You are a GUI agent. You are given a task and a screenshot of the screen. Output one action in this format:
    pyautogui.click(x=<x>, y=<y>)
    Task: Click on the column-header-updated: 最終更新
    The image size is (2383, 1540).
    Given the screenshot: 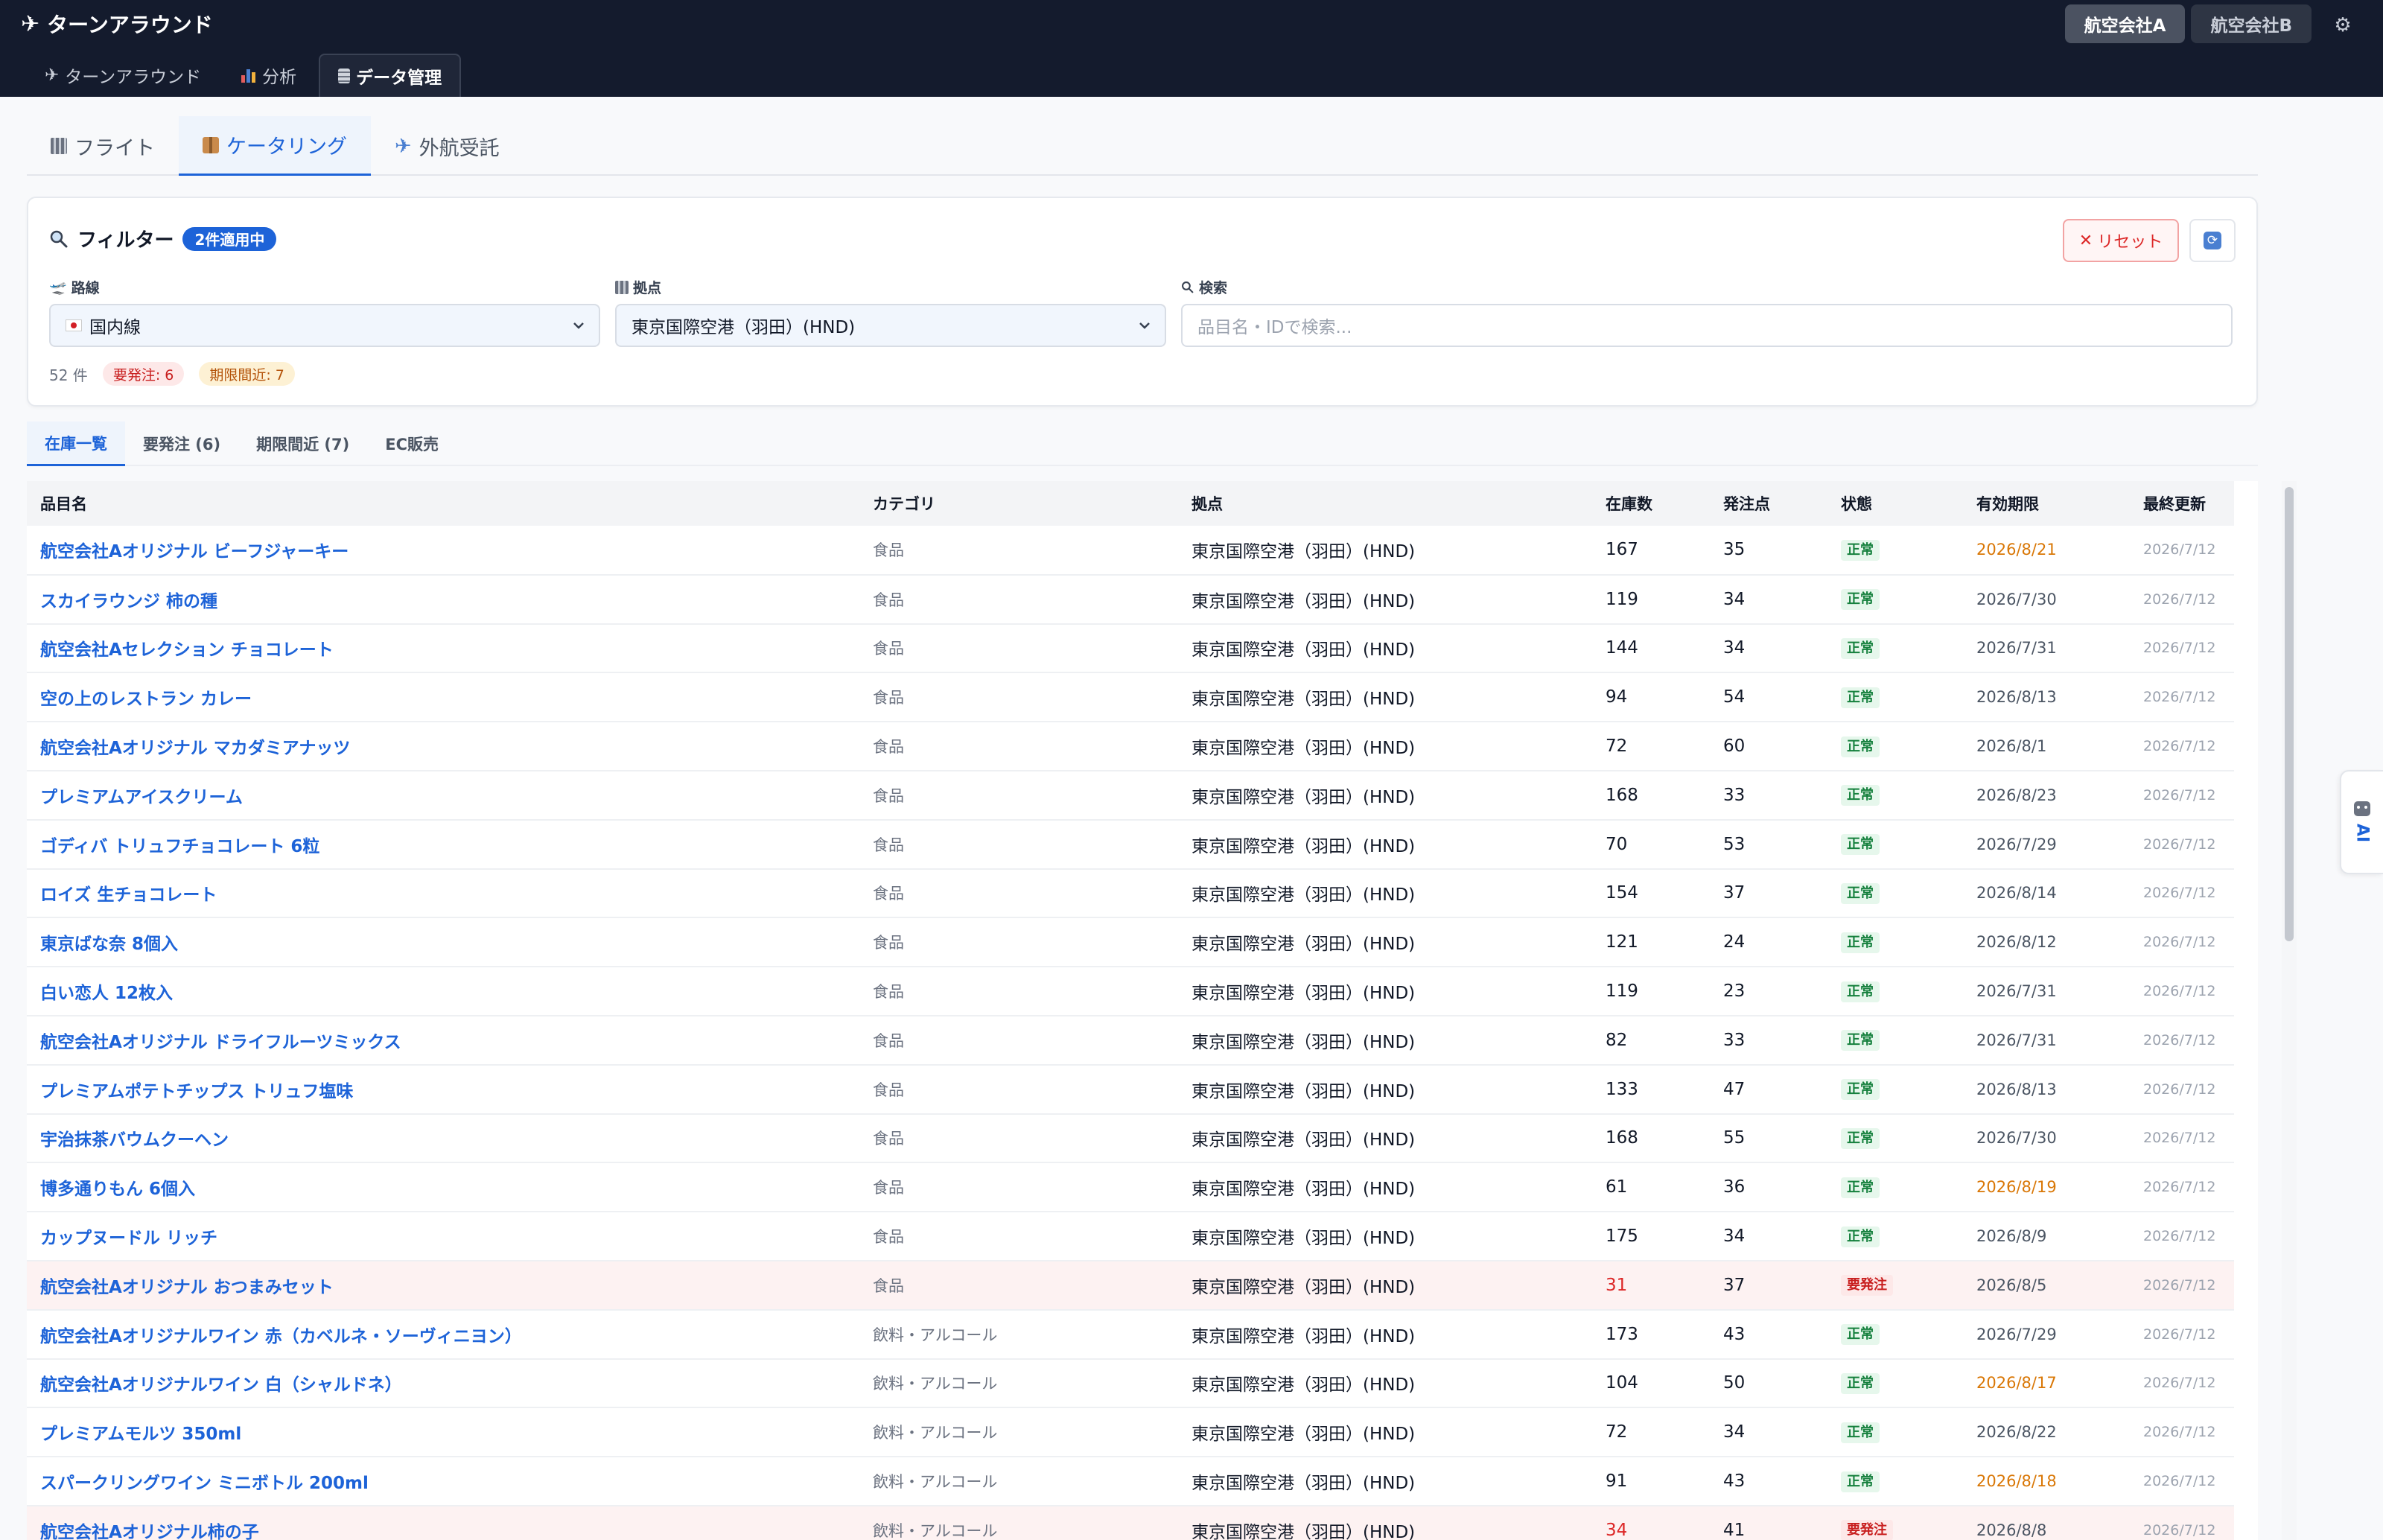 What is the action you would take?
    pyautogui.click(x=2174, y=504)
    